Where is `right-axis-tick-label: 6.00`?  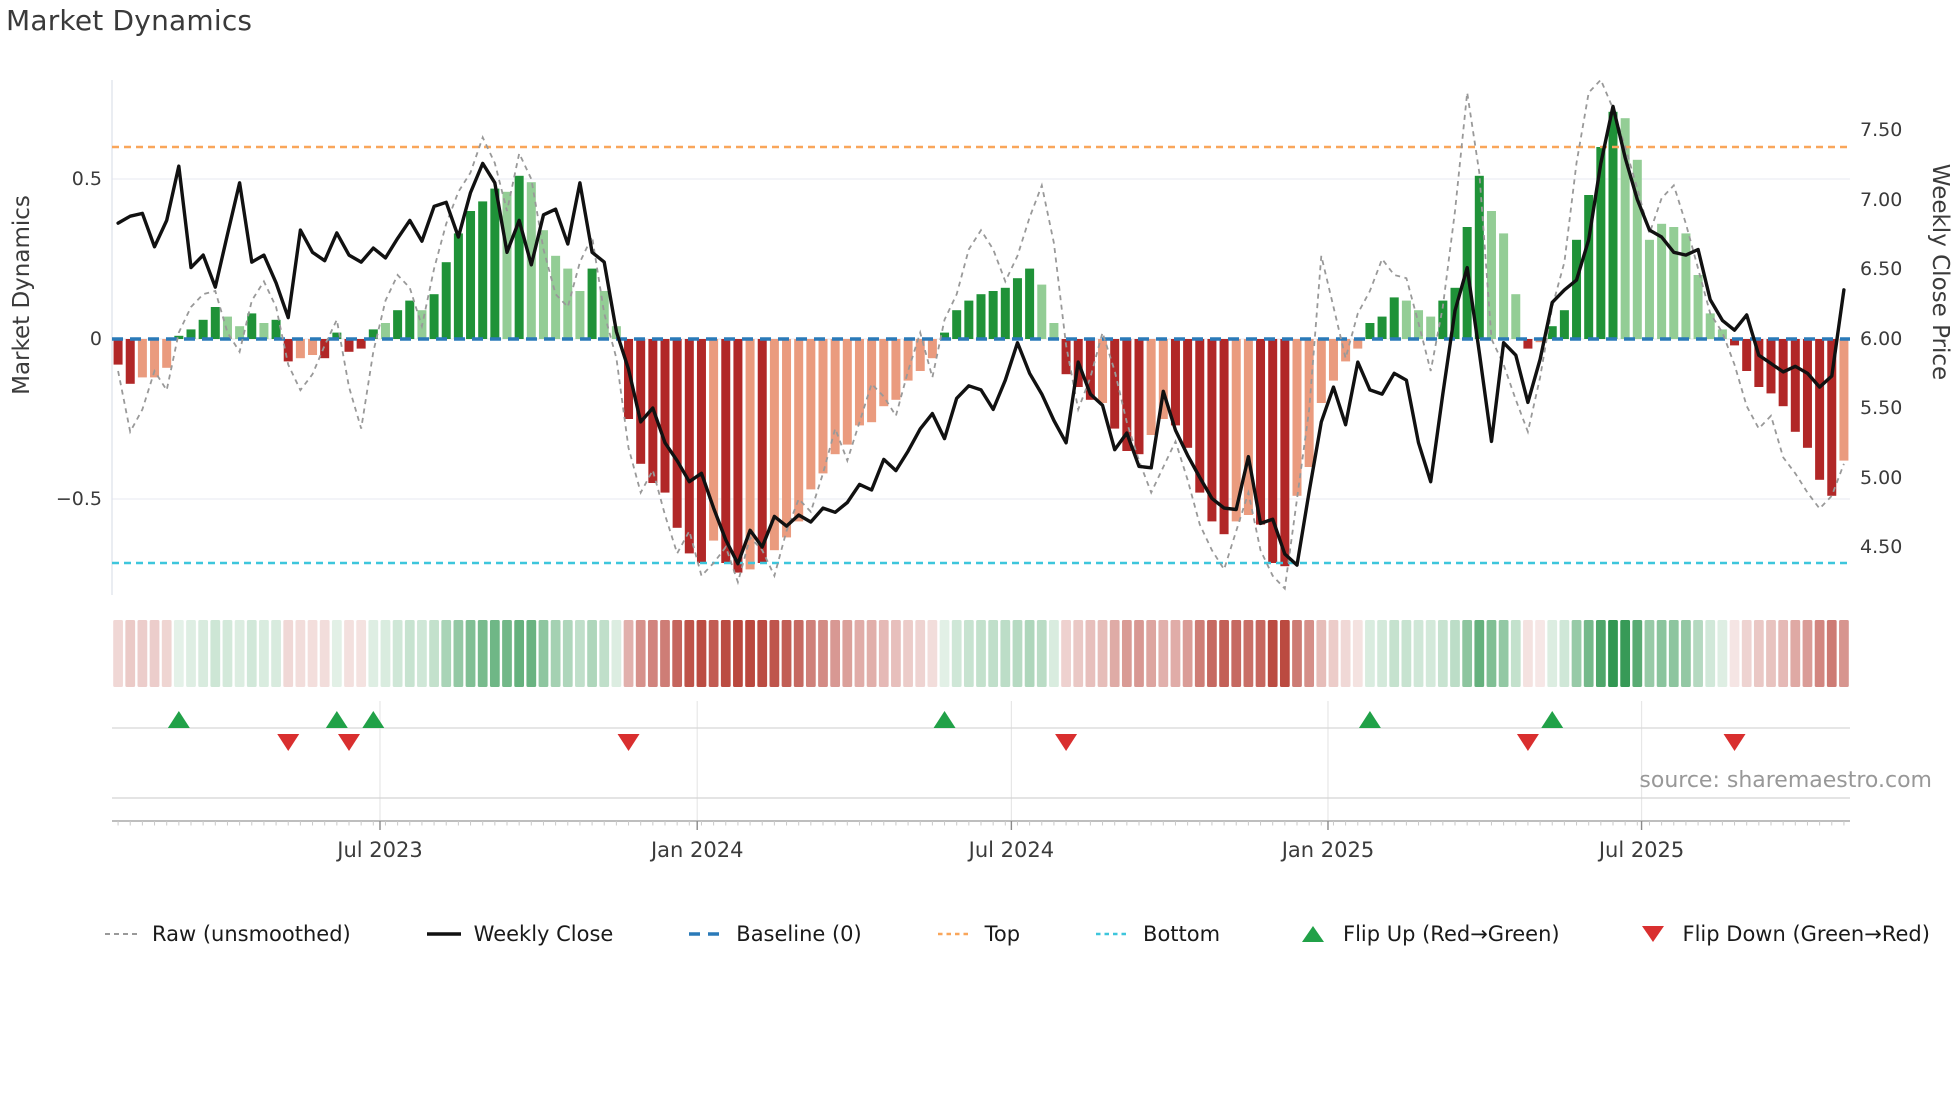
right-axis-tick-label: 6.00 is located at coordinates (1881, 338).